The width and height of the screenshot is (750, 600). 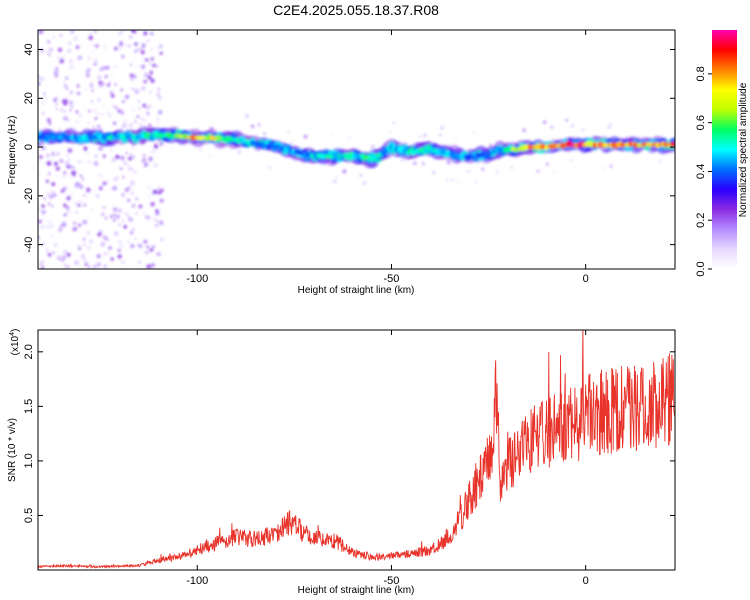 What do you see at coordinates (29, 98) in the screenshot?
I see `heatmap-y-tick-label: 20` at bounding box center [29, 98].